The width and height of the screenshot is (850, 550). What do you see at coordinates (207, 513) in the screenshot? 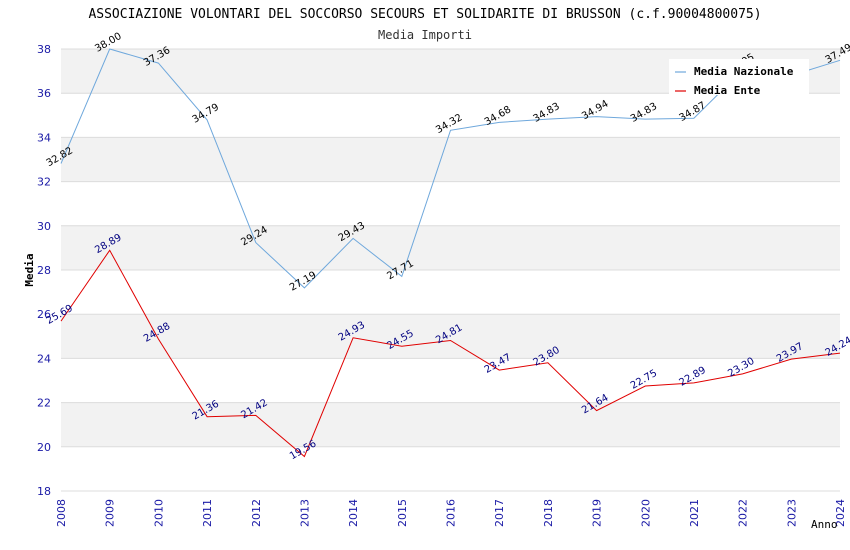
I see `x-tick-label: 2011` at bounding box center [207, 513].